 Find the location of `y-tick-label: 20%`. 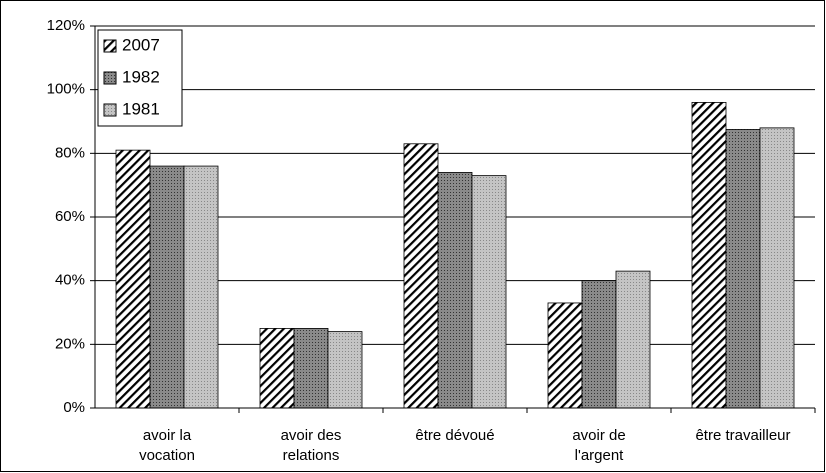

y-tick-label: 20% is located at coordinates (70, 343).